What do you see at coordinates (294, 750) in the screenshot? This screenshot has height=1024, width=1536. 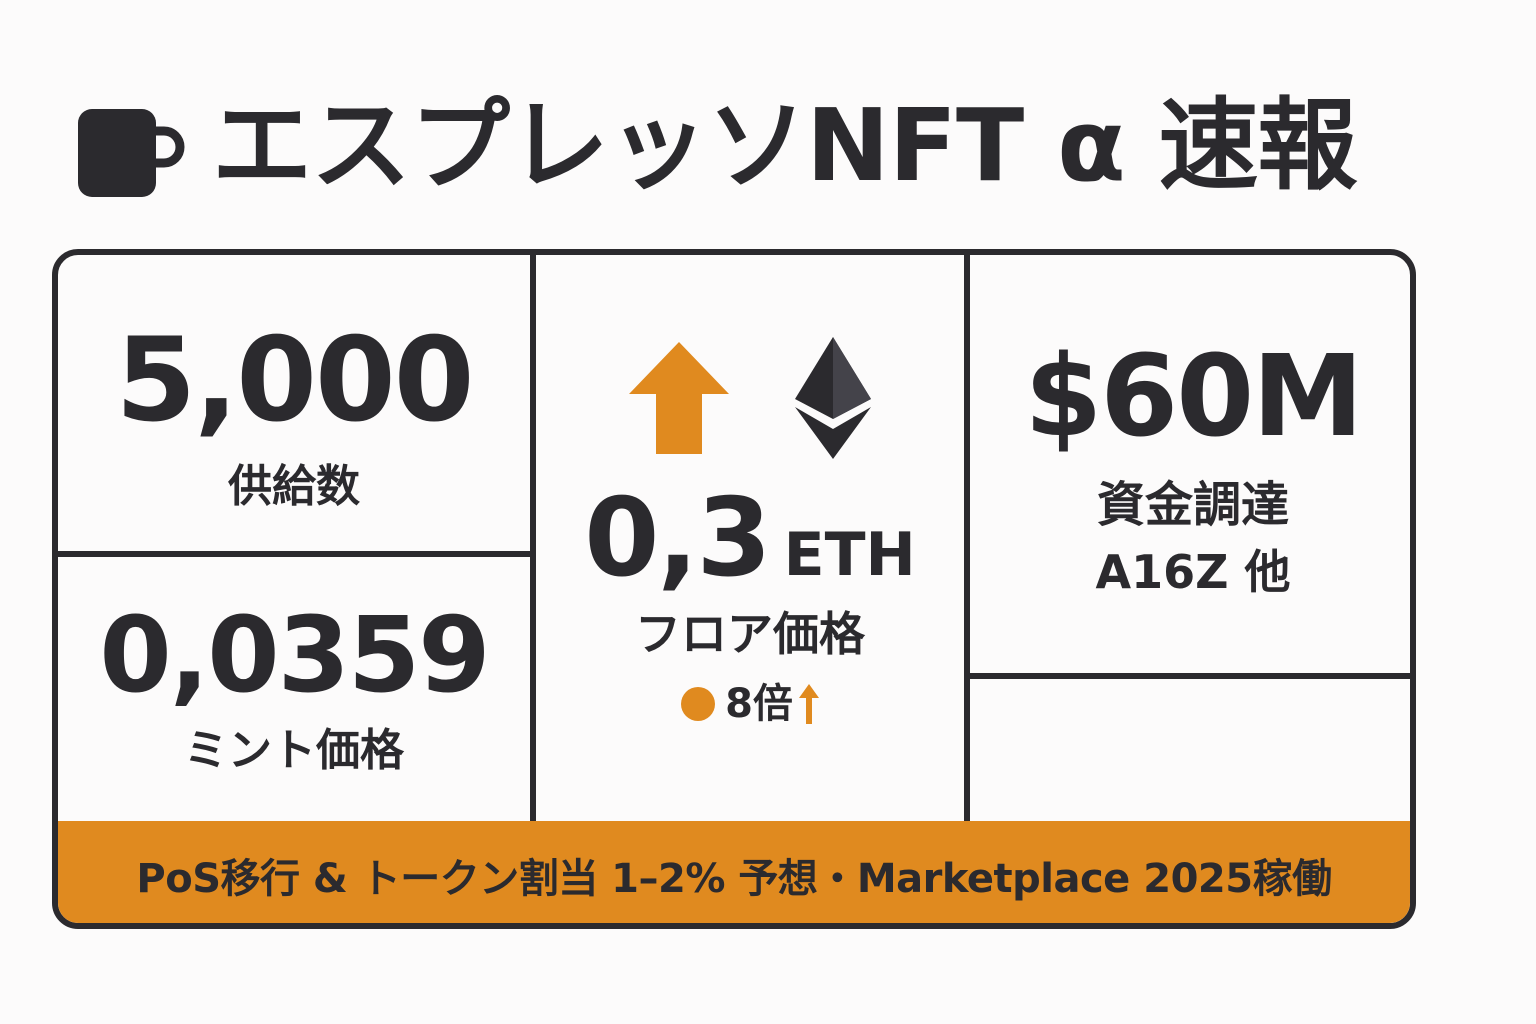 I see `mint-price-label: ミント価格` at bounding box center [294, 750].